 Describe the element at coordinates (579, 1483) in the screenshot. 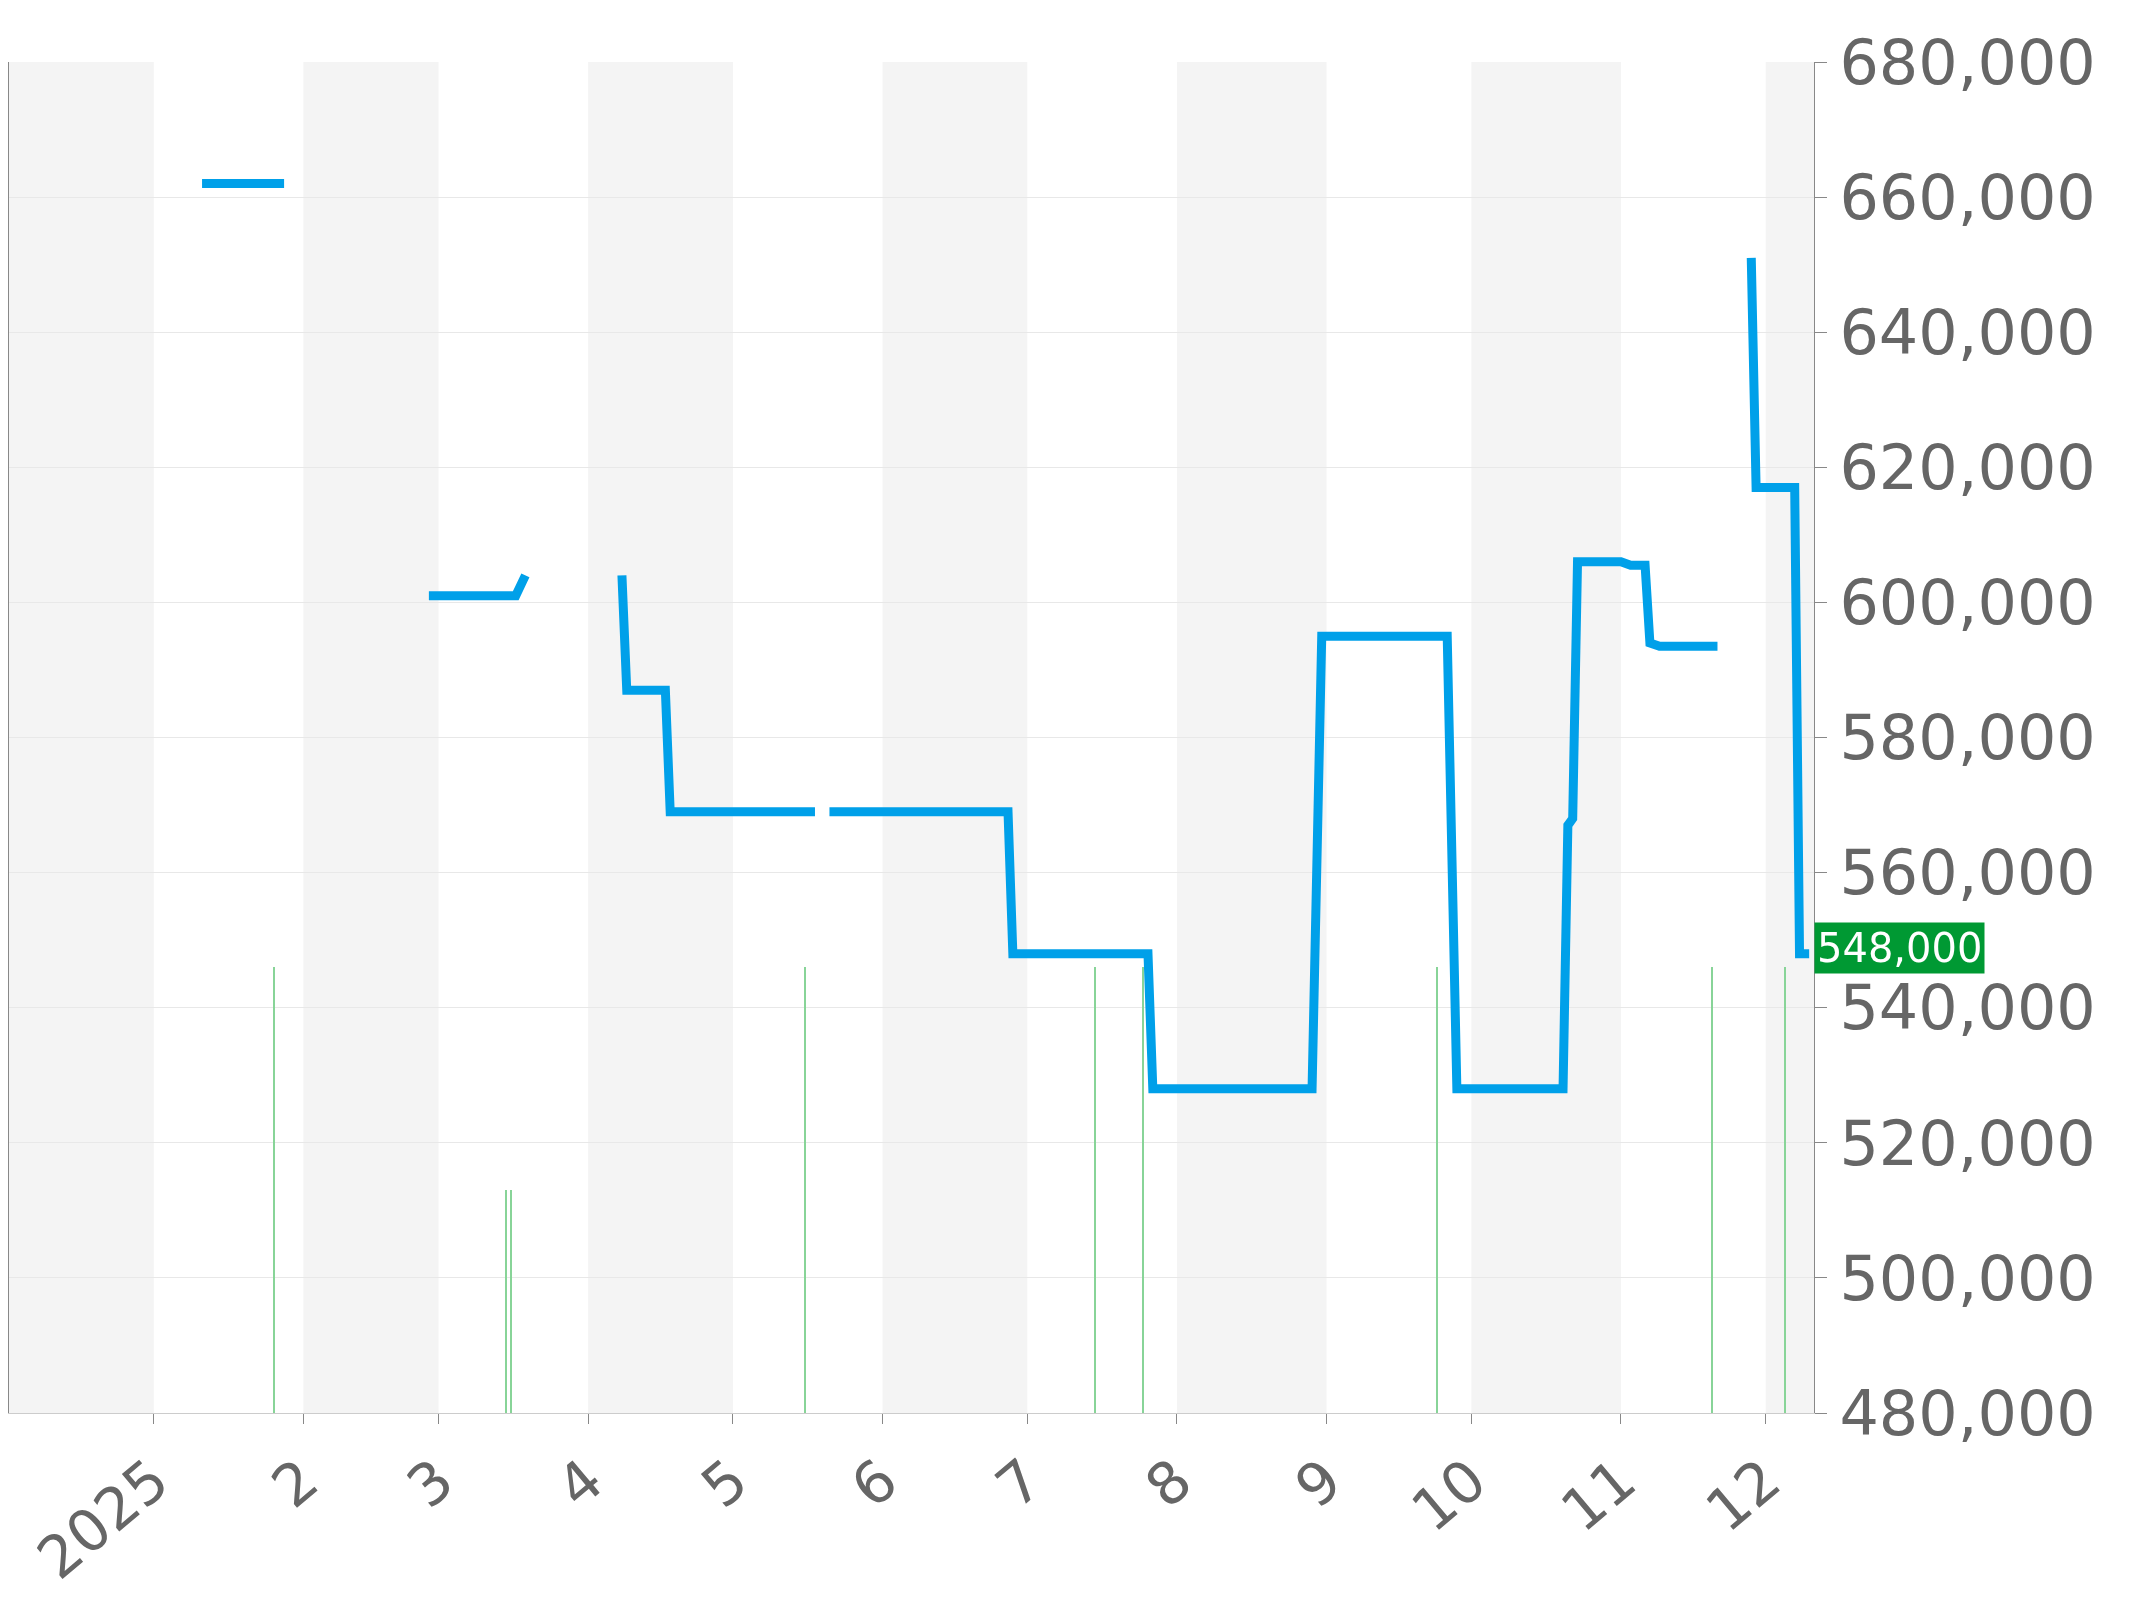

I see `x-tick-label: 4` at that location.